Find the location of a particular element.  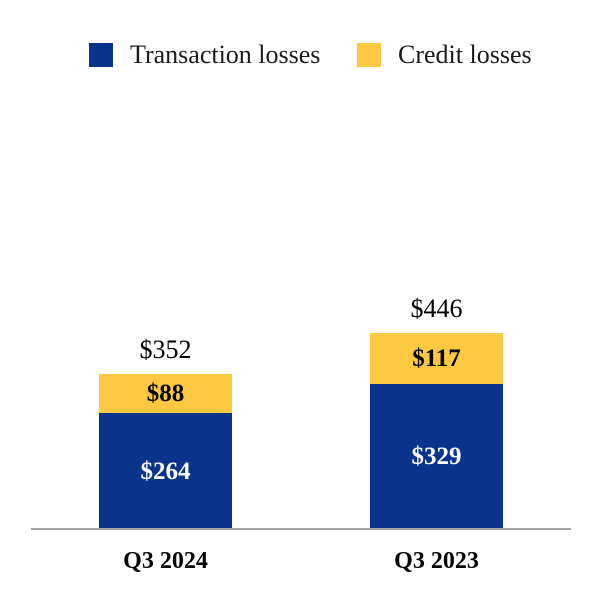

legend-label: Transaction losses is located at coordinates (225, 54).